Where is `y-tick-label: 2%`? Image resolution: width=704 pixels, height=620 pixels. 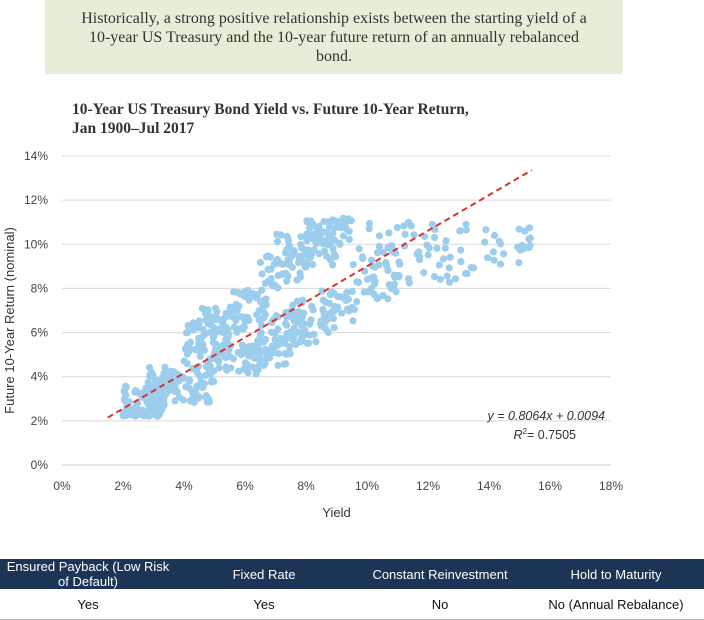 y-tick-label: 2% is located at coordinates (40, 421).